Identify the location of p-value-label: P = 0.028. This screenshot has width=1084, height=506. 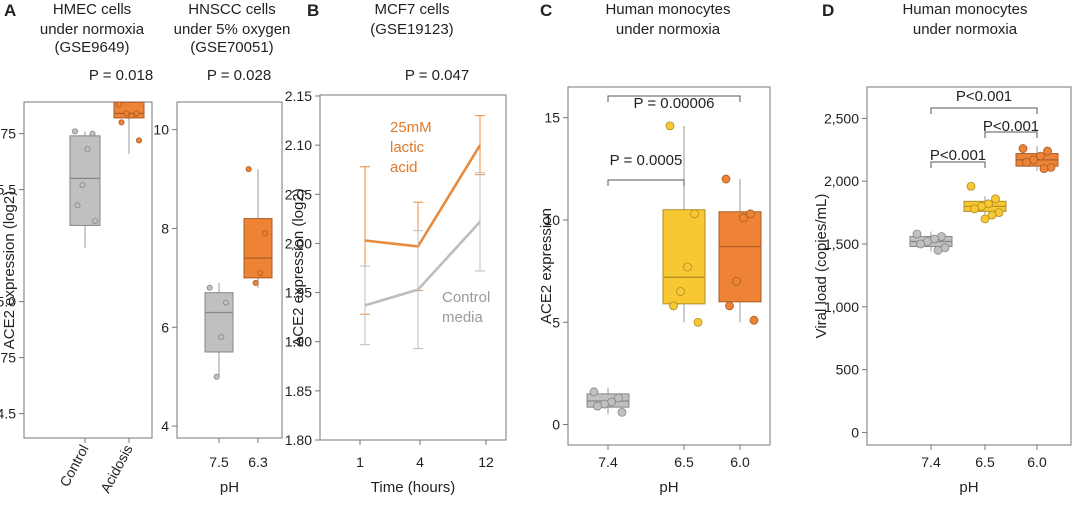
(239, 75).